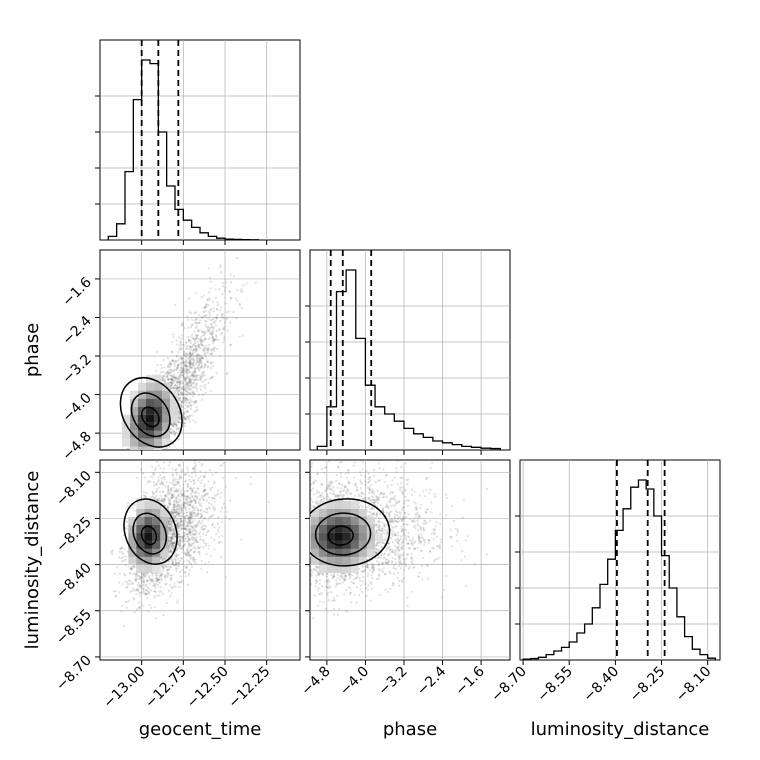 The height and width of the screenshot is (760, 760). What do you see at coordinates (74, 535) in the screenshot?
I see `y-tick-label: −8.25` at bounding box center [74, 535].